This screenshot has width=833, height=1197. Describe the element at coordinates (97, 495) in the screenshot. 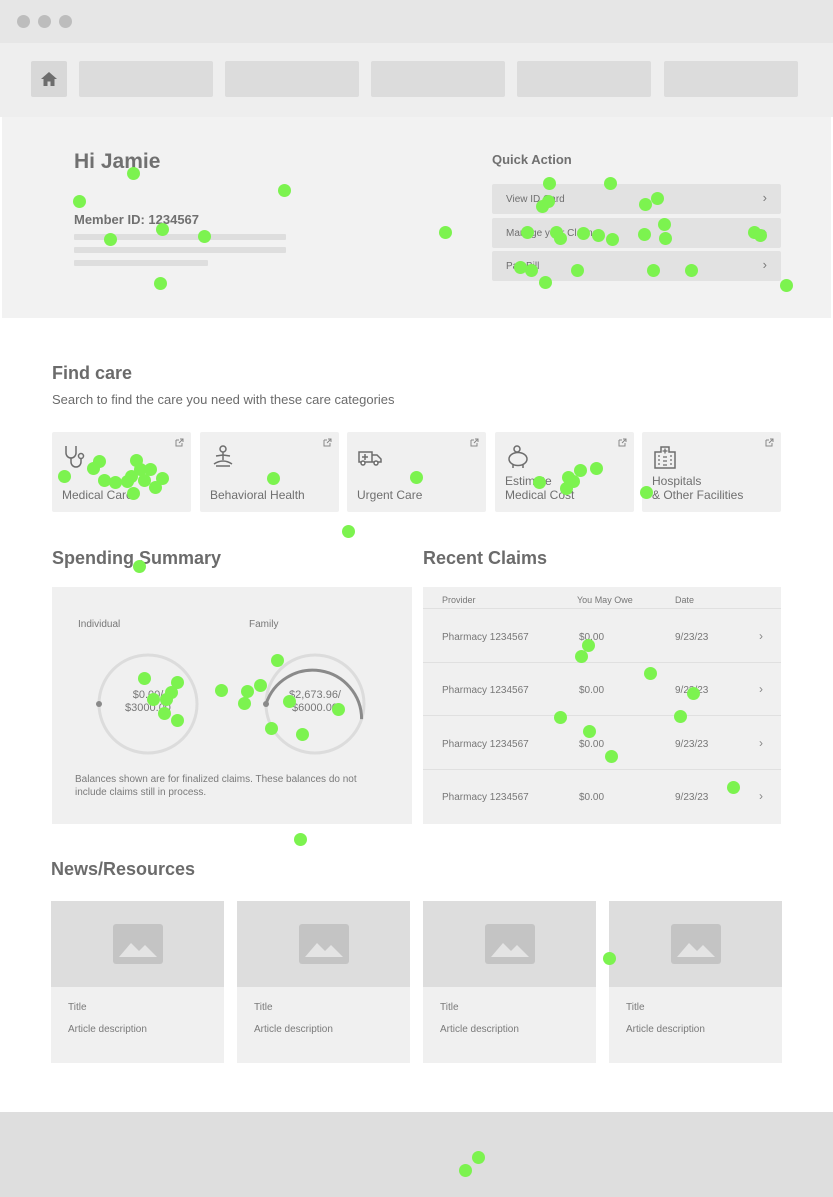

I see `care-category-label: Medical Care` at that location.